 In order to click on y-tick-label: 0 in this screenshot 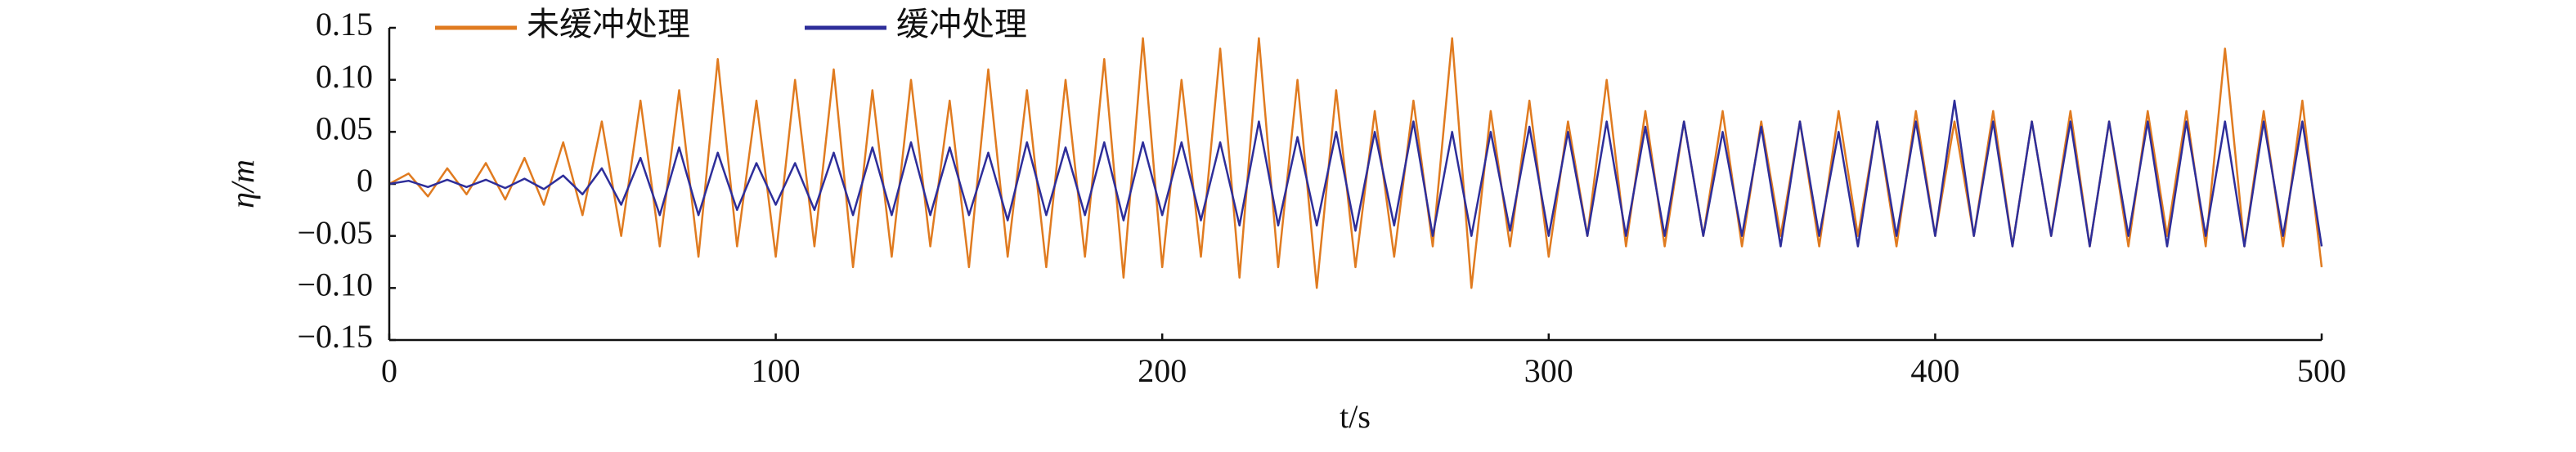, I will do `click(365, 180)`.